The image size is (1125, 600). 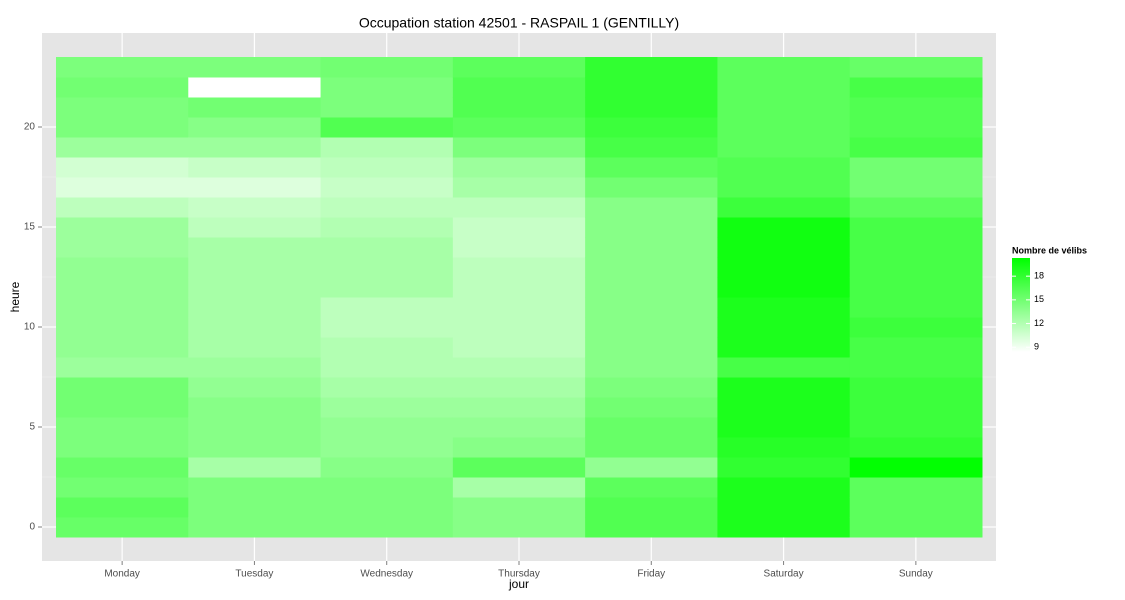 What do you see at coordinates (1039, 323) in the screenshot?
I see `legend-label: 12` at bounding box center [1039, 323].